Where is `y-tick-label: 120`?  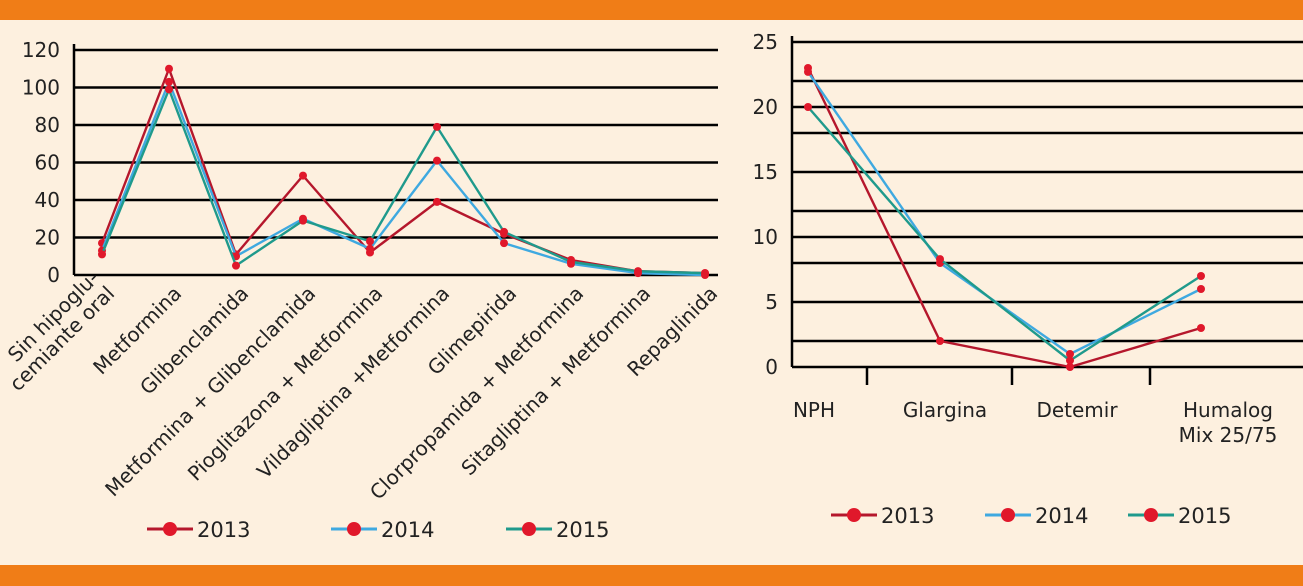 y-tick-label: 120 is located at coordinates (41, 50).